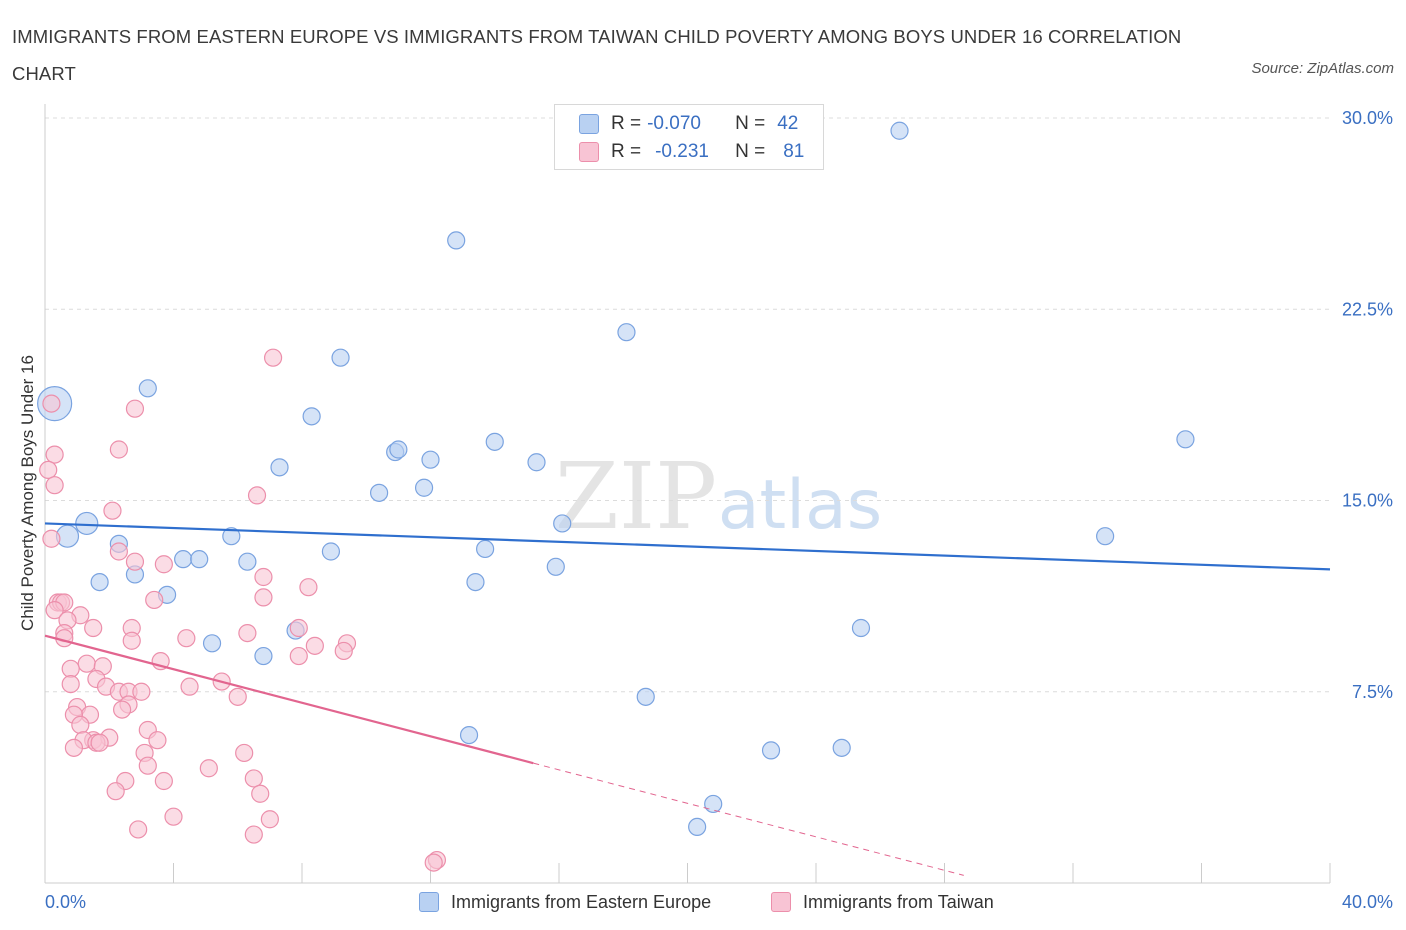  What do you see at coordinates (636, 496) in the screenshot?
I see `watermark-zip: ZIP` at bounding box center [636, 496].